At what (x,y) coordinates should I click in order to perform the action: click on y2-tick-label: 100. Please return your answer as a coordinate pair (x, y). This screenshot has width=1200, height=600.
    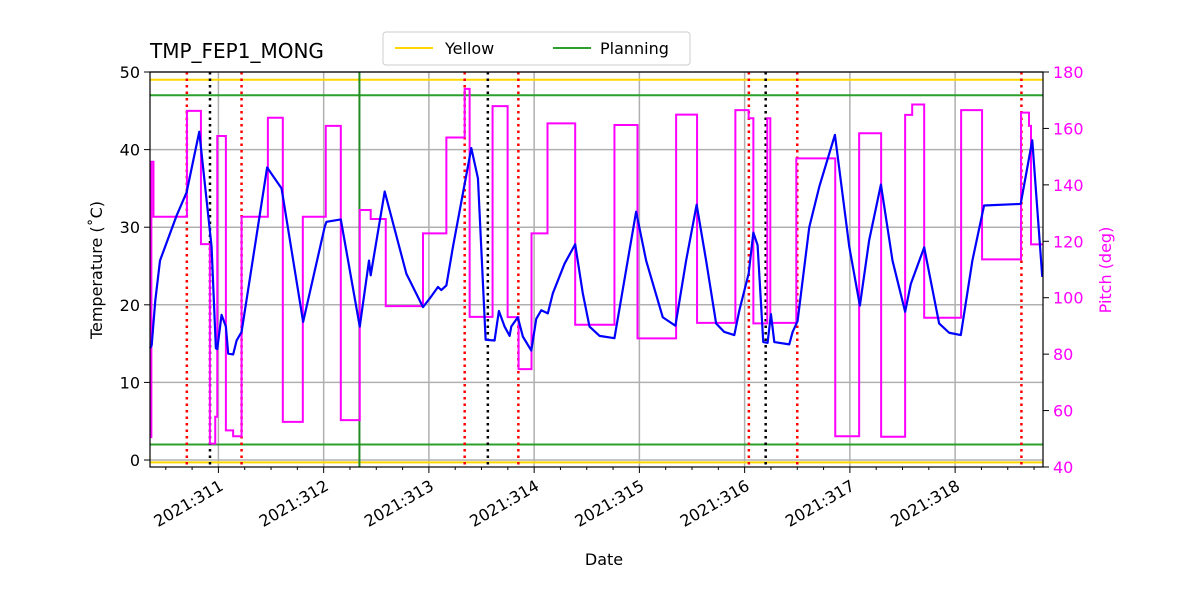
    Looking at the image, I should click on (1068, 298).